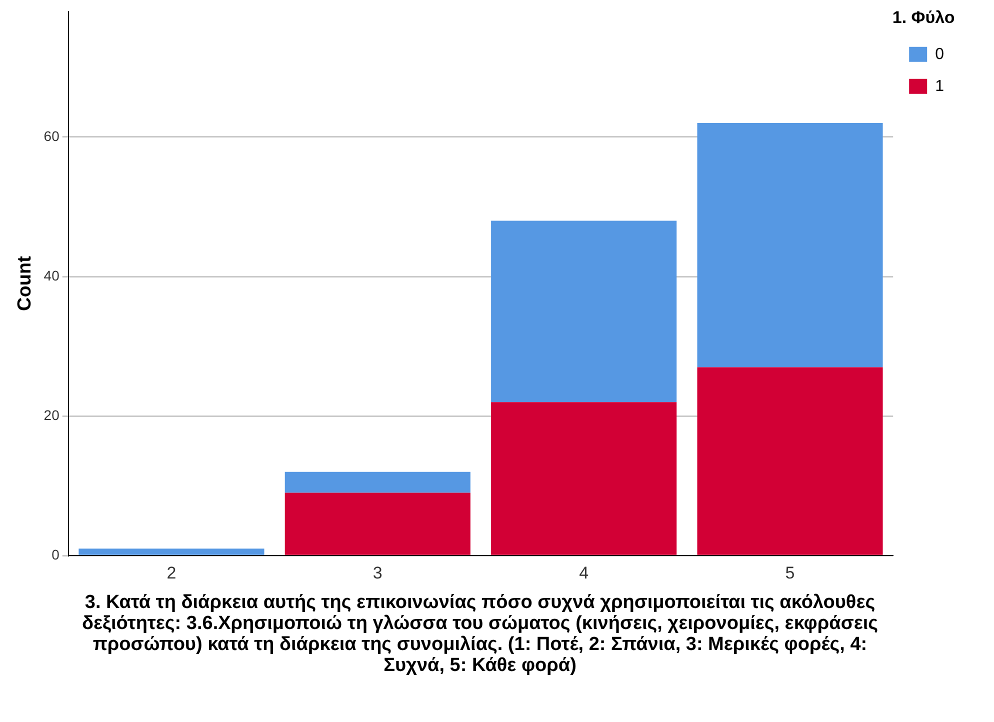 The image size is (994, 722). I want to click on x-tick-label: 2, so click(171, 572).